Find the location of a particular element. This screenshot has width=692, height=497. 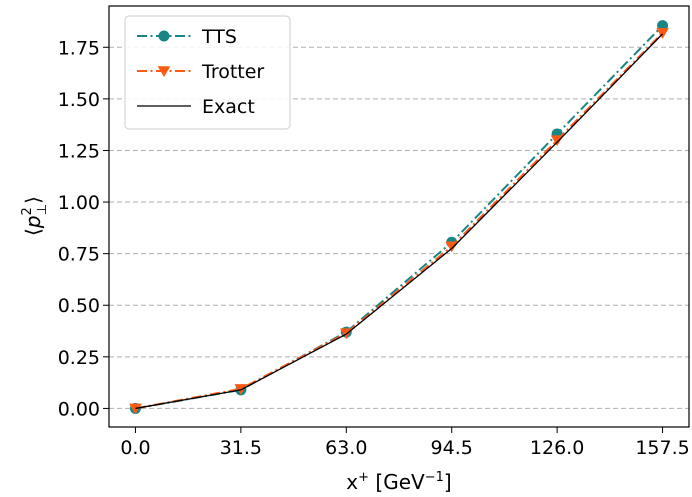

legend-label: Exact is located at coordinates (228, 107).